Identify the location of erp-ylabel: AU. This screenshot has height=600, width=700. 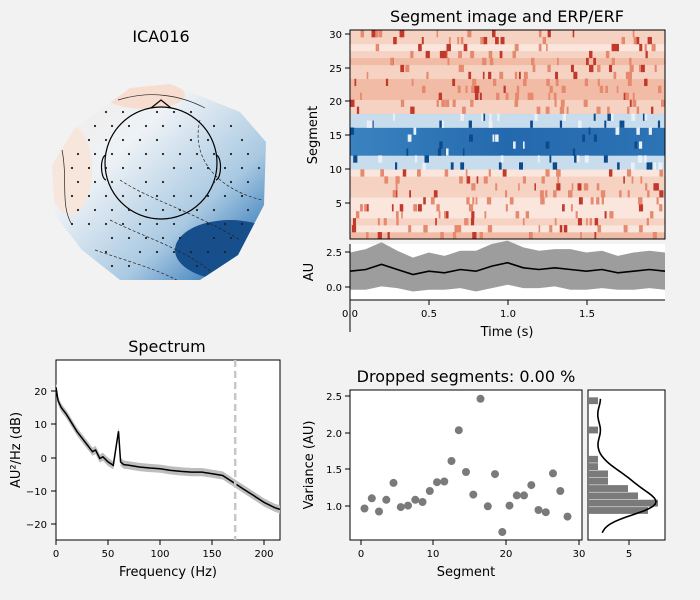
(309, 272).